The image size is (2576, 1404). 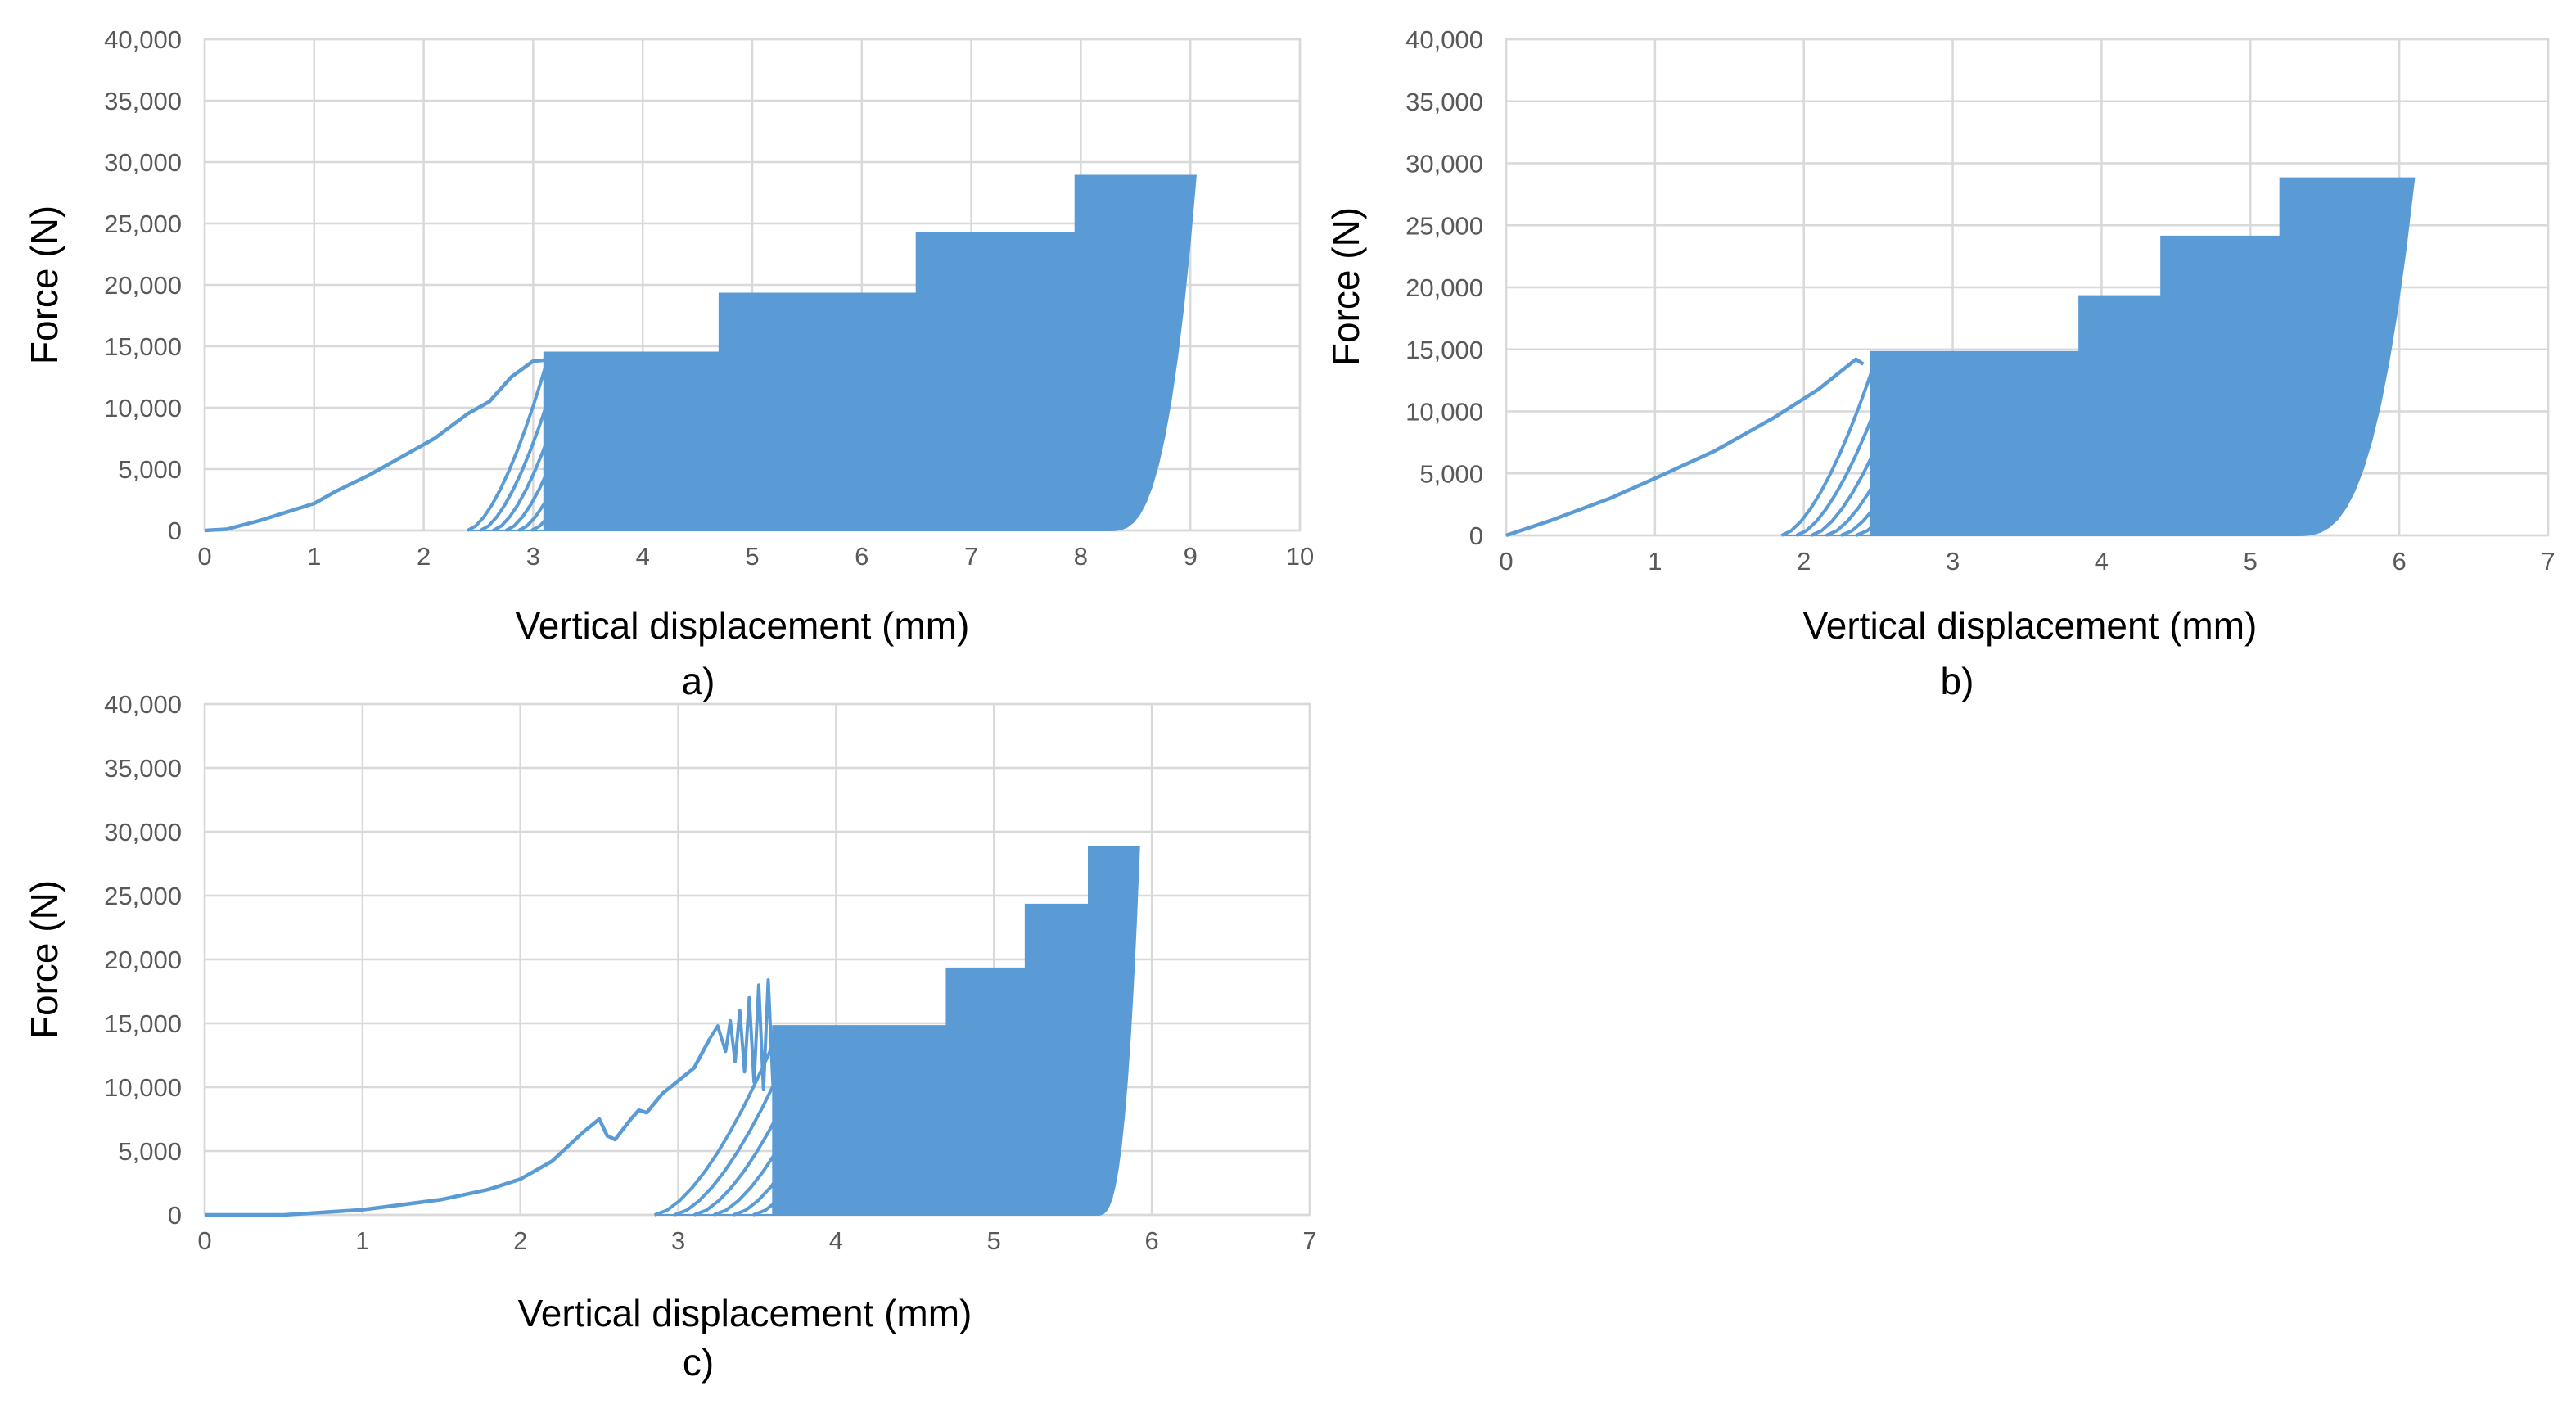 What do you see at coordinates (1191, 557) in the screenshot?
I see `x-tick-label: 9` at bounding box center [1191, 557].